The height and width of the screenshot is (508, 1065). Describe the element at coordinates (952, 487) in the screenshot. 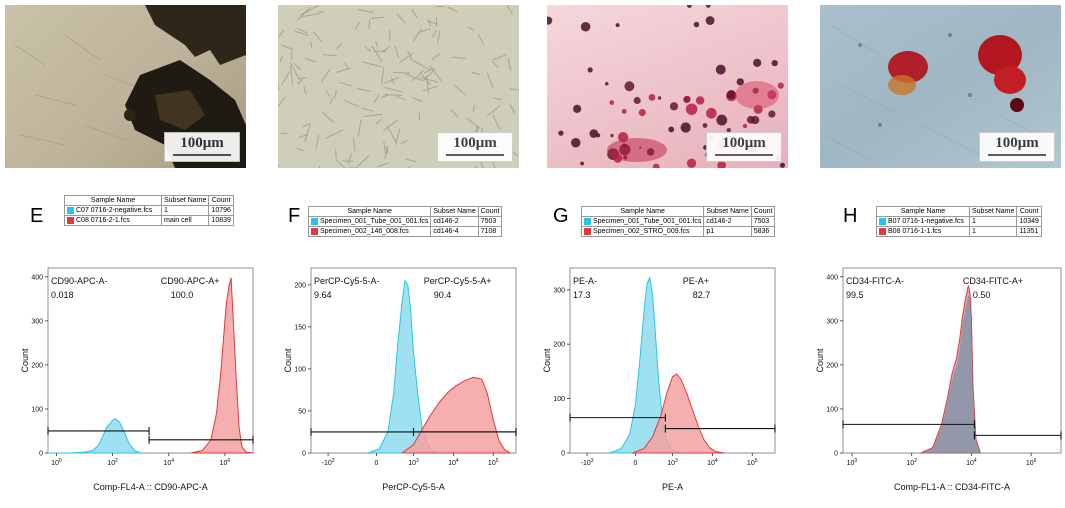

I see `x-axis-title: Comp-FL1-A :: CD34-FITC-A` at that location.